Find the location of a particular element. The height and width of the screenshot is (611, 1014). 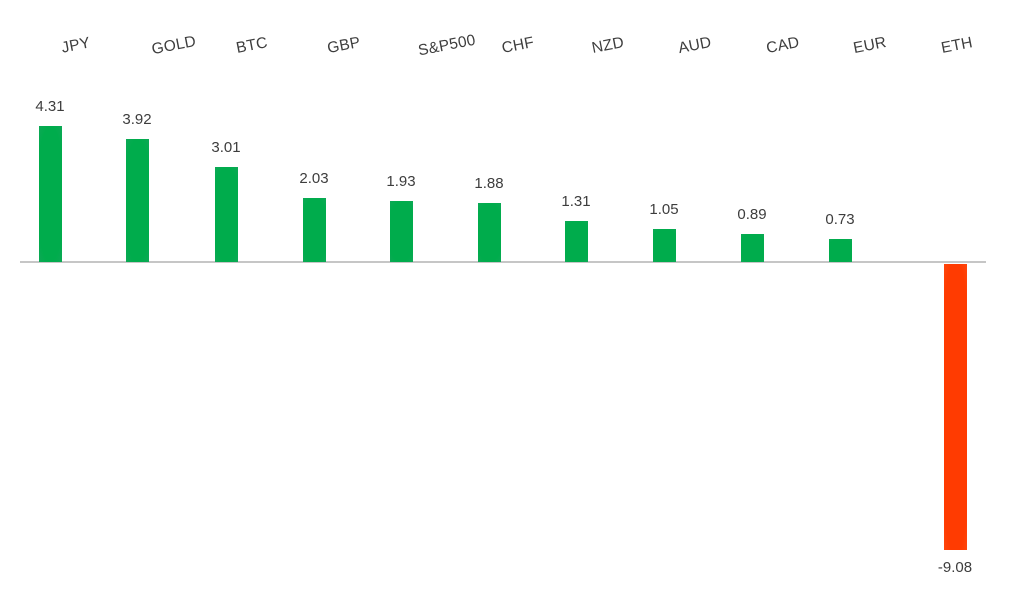

value-label-nzd: 1.31 is located at coordinates (576, 201).